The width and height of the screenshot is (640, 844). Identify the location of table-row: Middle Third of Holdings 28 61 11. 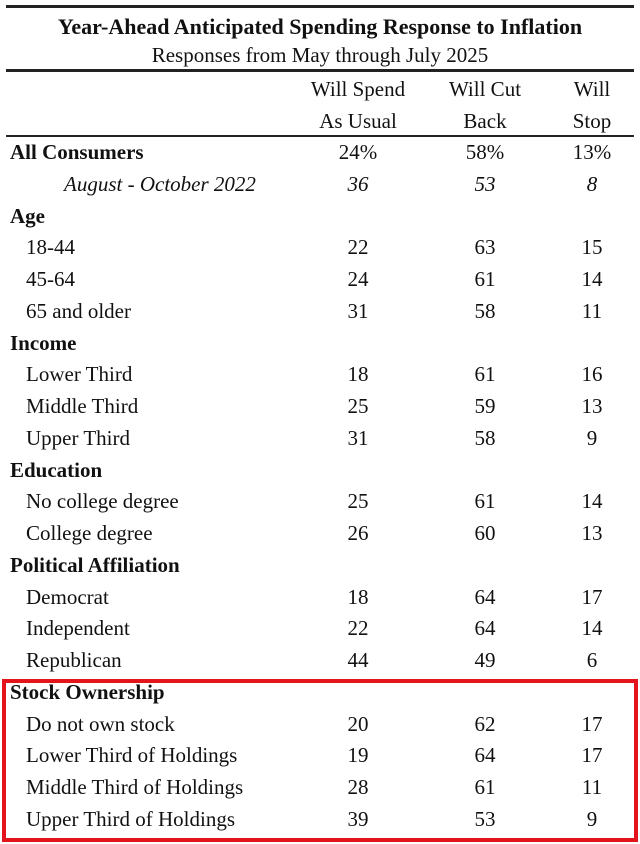
(320, 788).